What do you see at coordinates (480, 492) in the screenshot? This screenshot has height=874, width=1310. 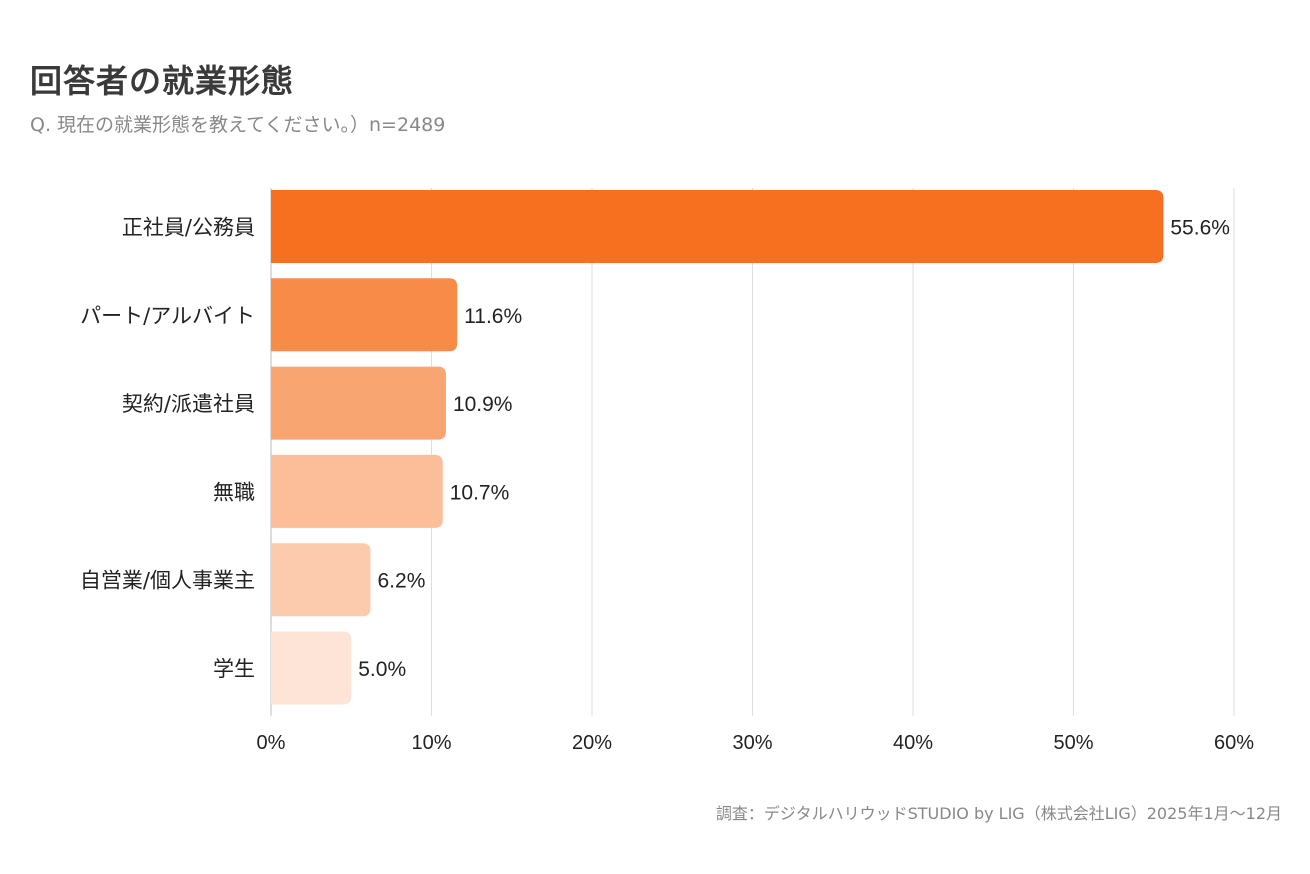 I see `data-label: 10.7%` at bounding box center [480, 492].